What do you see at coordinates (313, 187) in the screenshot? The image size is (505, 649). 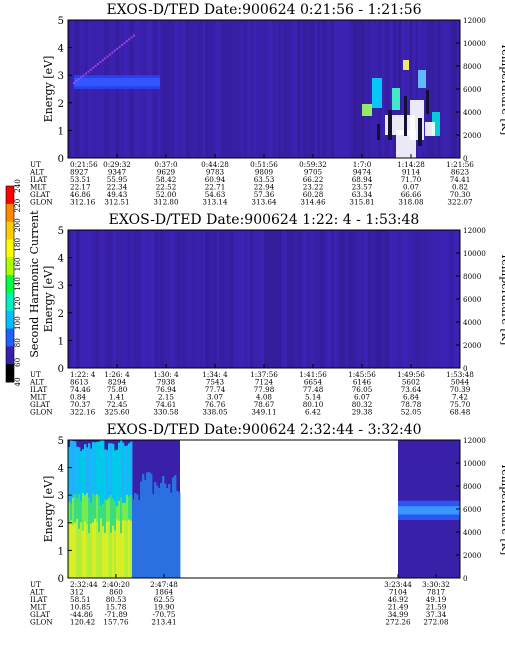 I see `table-cell: 23.22` at bounding box center [313, 187].